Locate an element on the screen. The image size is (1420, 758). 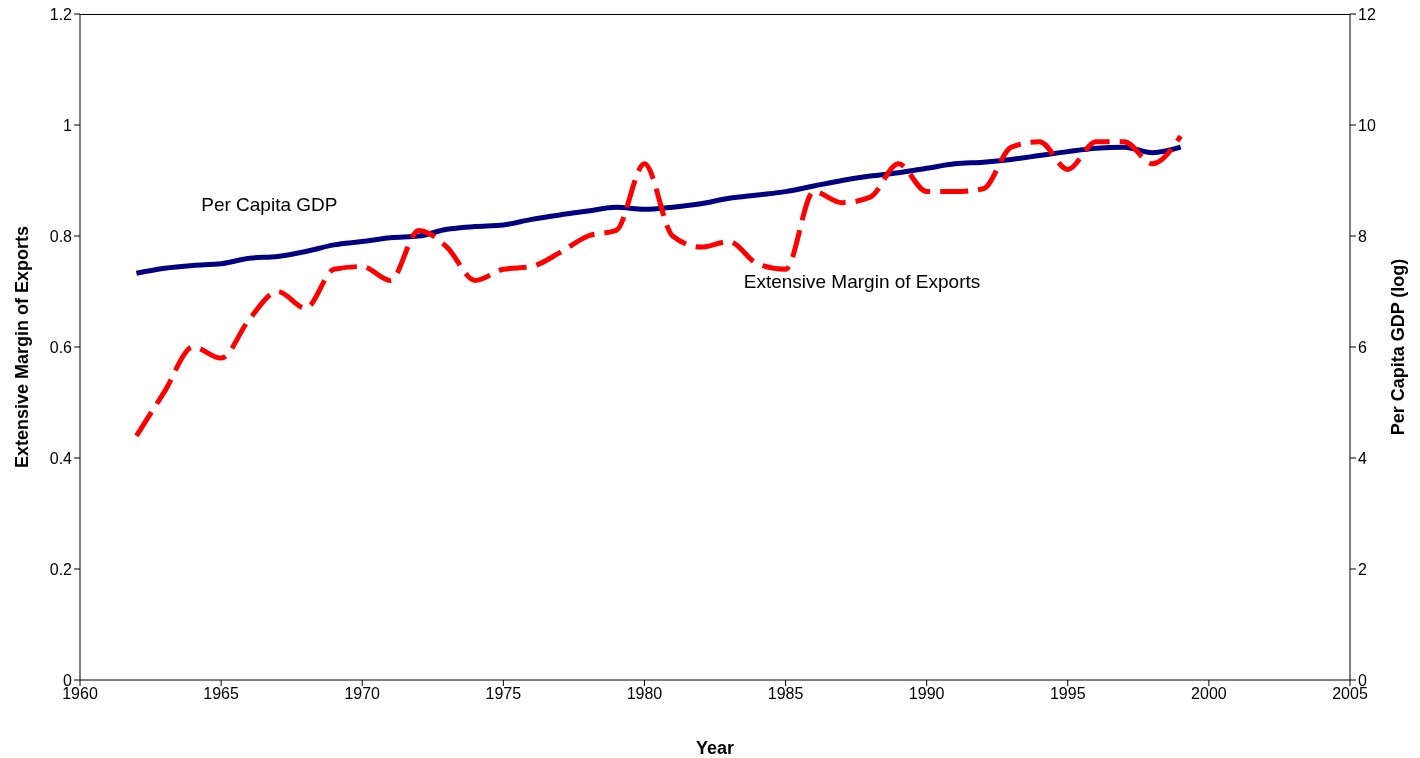
y2-tick-label: 8 is located at coordinates (1362, 236).